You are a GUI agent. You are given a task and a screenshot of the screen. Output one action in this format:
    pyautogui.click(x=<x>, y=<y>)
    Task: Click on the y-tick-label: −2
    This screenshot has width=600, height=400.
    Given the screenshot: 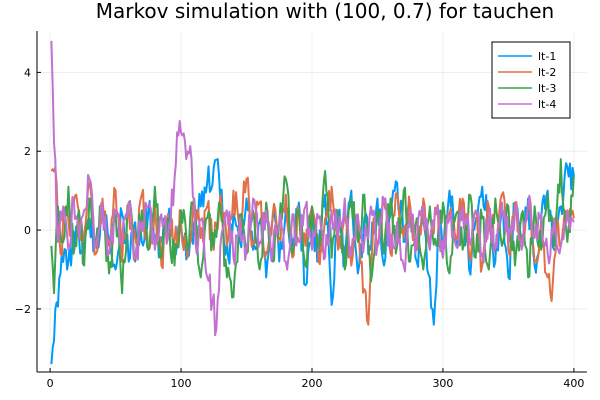 What is the action you would take?
    pyautogui.click(x=23, y=309)
    